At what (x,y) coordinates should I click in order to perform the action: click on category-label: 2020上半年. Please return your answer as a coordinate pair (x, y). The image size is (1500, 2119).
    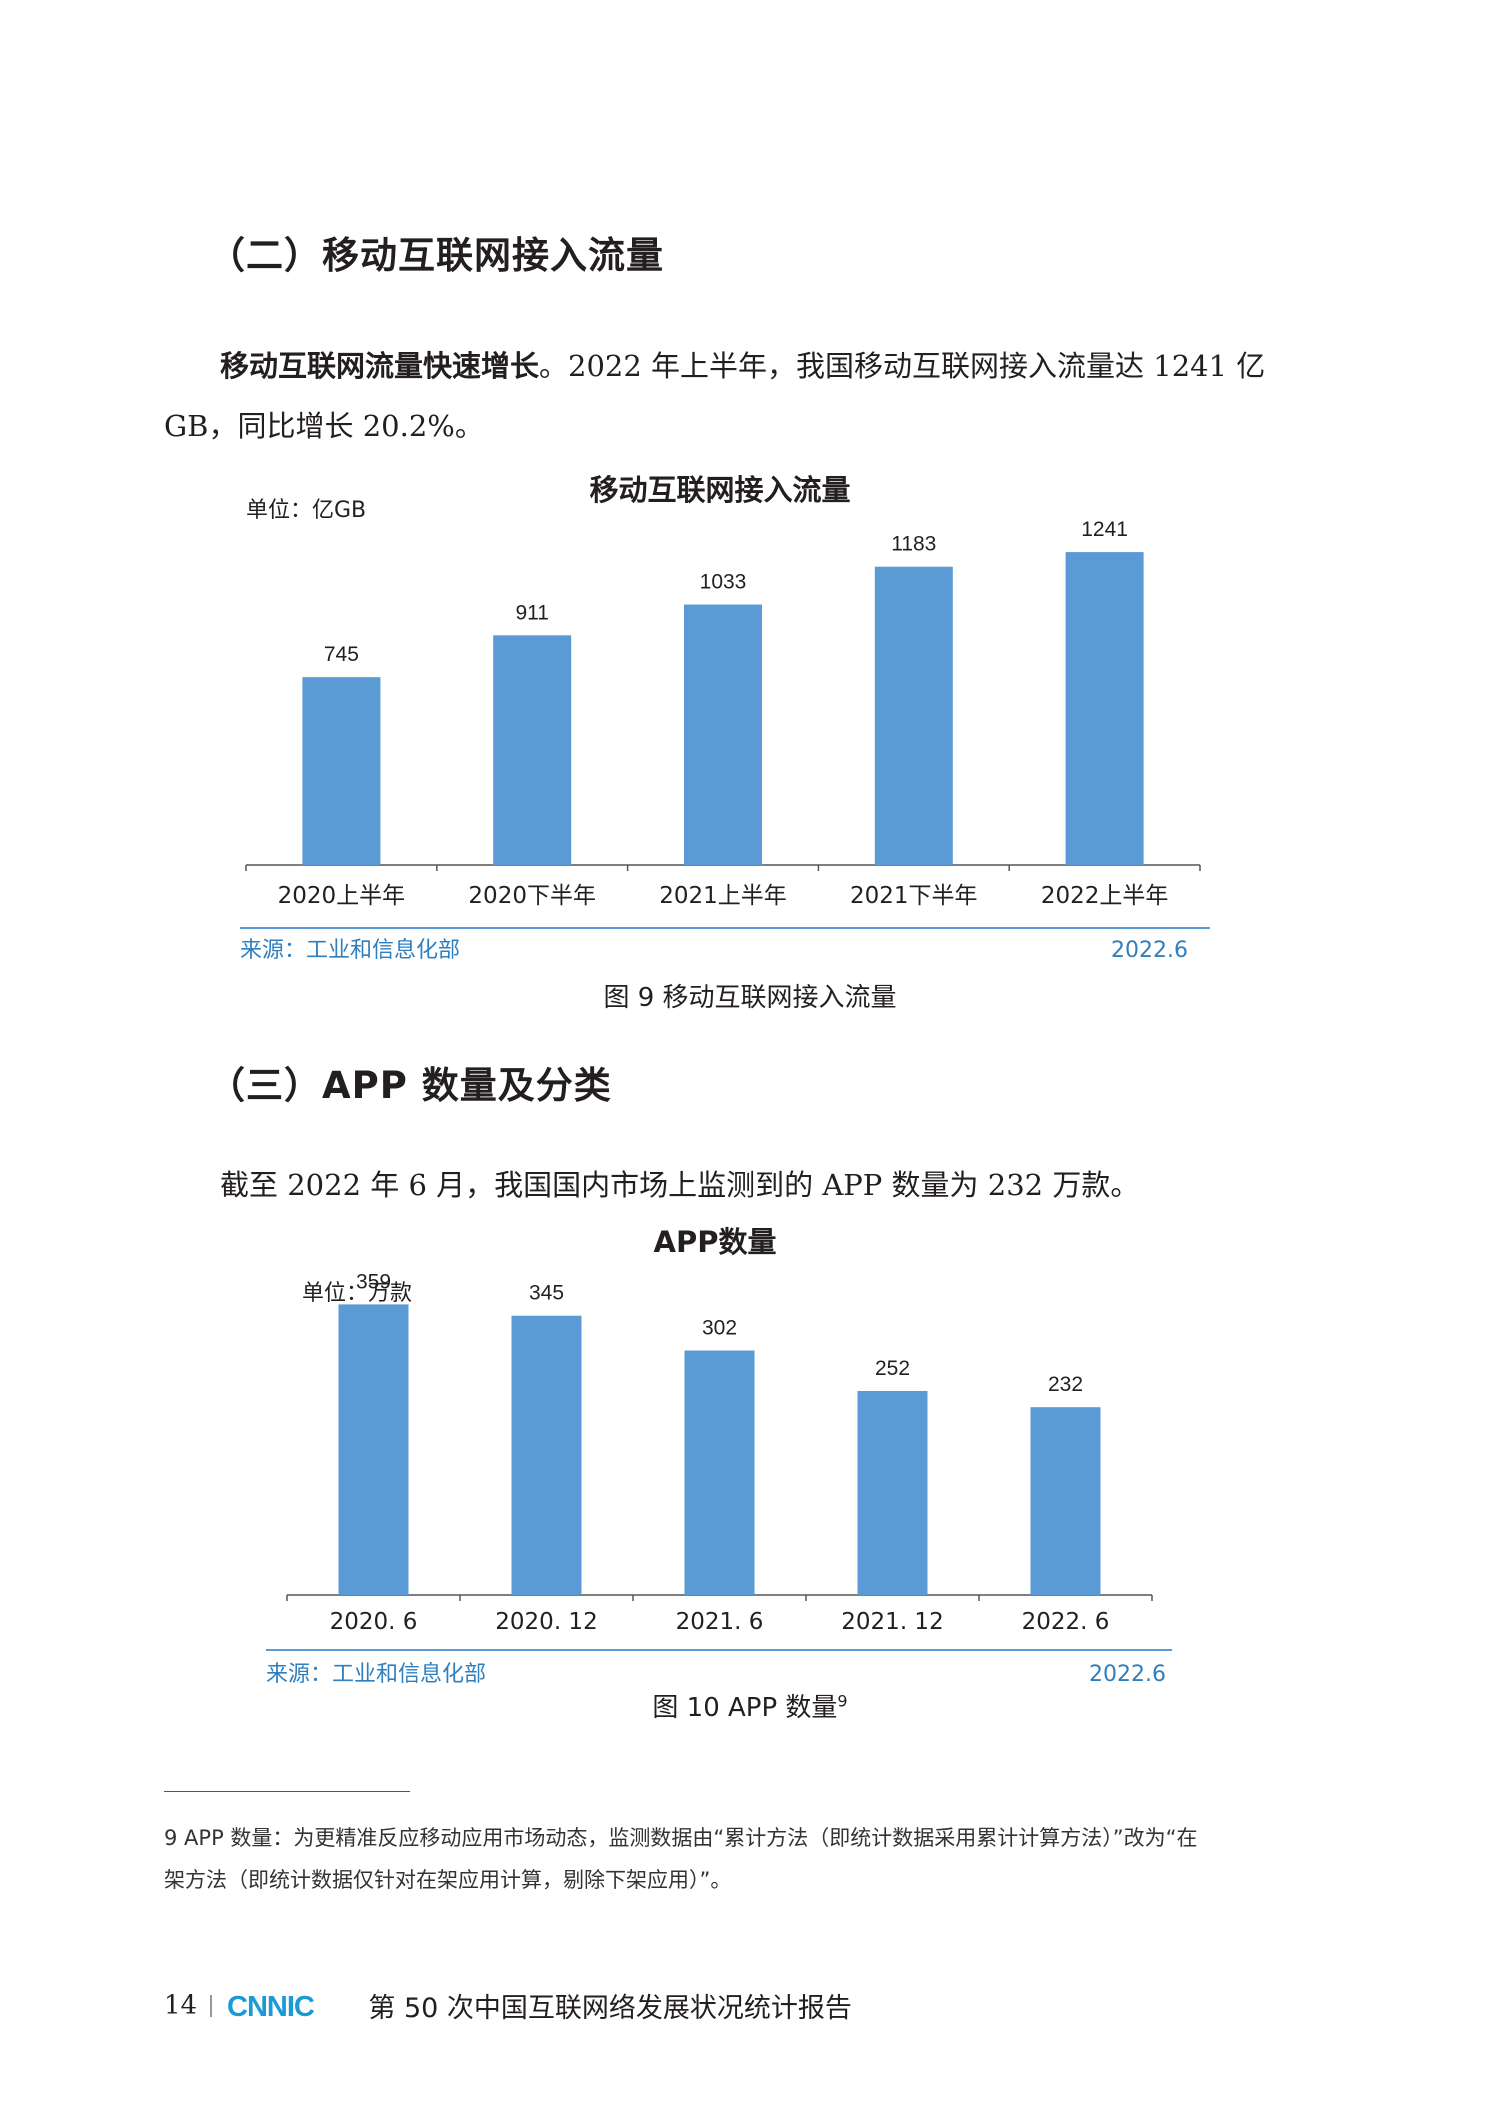
    Looking at the image, I should click on (342, 896).